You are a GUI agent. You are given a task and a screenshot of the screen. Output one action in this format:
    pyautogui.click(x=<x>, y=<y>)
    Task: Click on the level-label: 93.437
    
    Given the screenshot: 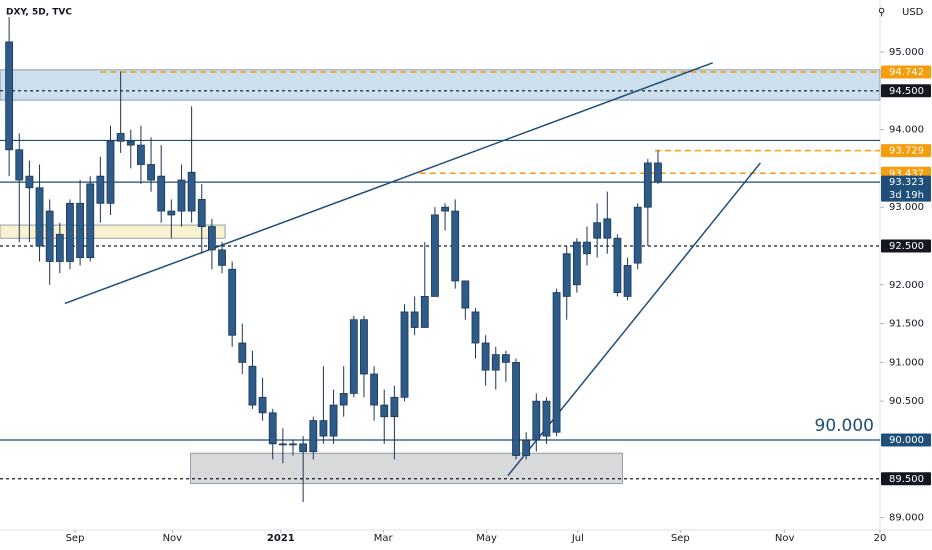 What is the action you would take?
    pyautogui.click(x=906, y=173)
    